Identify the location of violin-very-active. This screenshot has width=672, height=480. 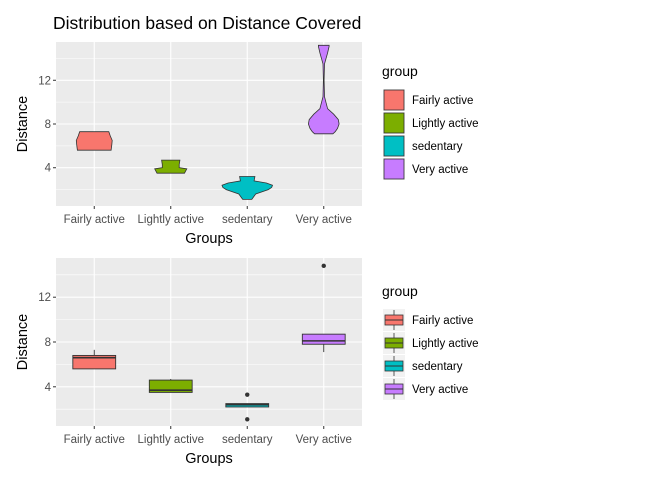
(323, 89).